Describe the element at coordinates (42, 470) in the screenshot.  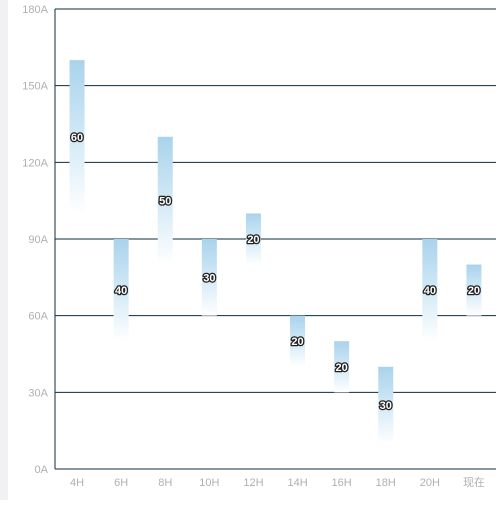
I see `y-tick-label: 0A` at that location.